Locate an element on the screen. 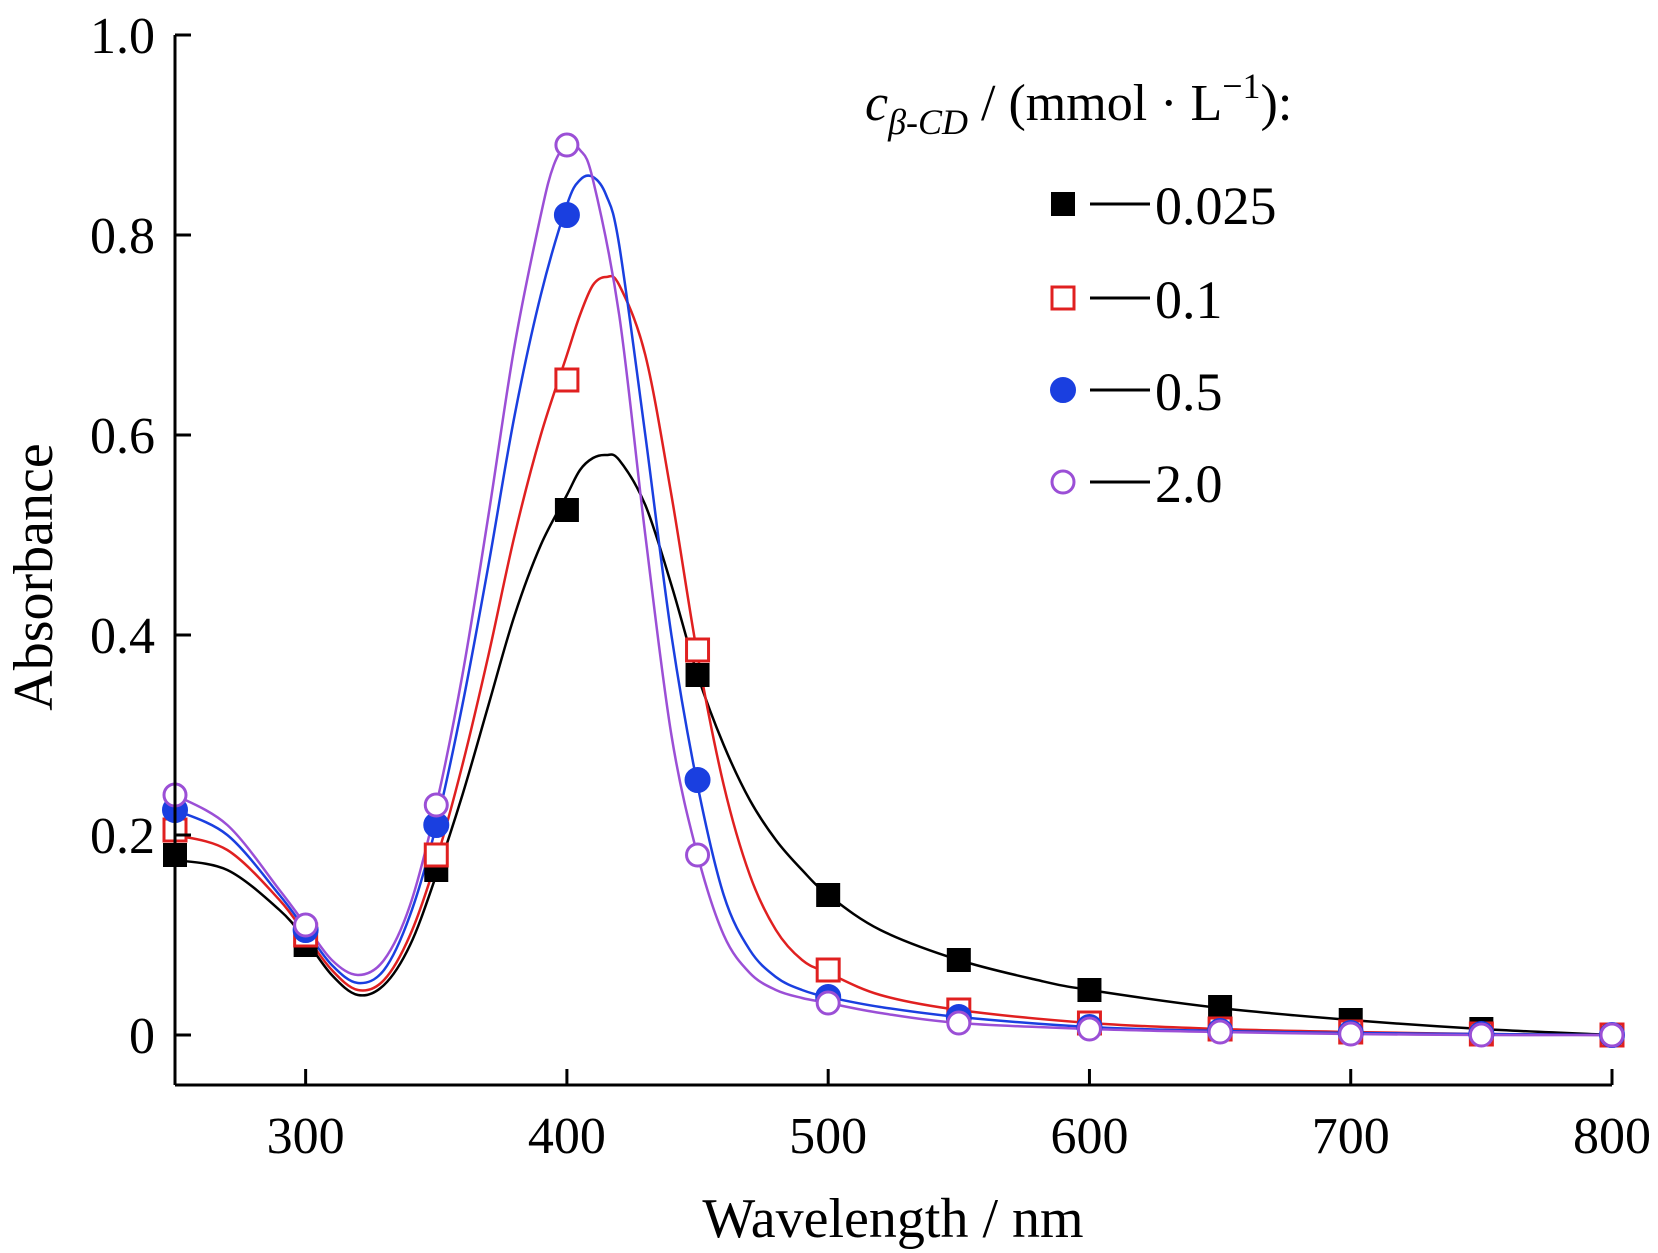 The image size is (1658, 1253). legend-title-sup: −1 is located at coordinates (1241, 86).